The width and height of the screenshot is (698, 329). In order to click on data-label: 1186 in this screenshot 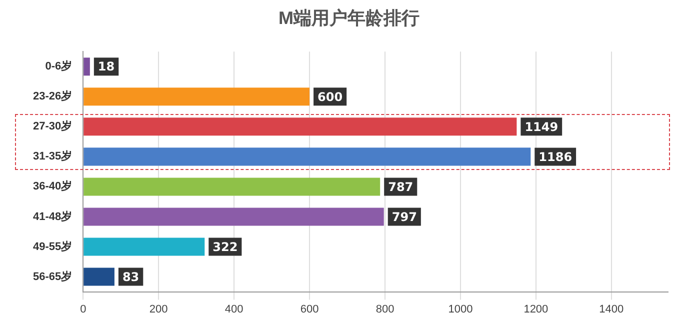, I will do `click(555, 157)`.